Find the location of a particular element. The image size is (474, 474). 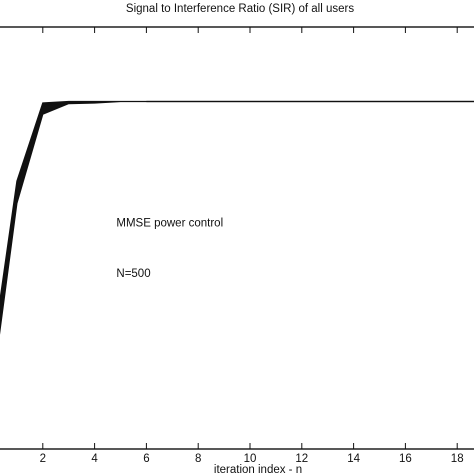

x-tick-label: 2 is located at coordinates (43, 459).